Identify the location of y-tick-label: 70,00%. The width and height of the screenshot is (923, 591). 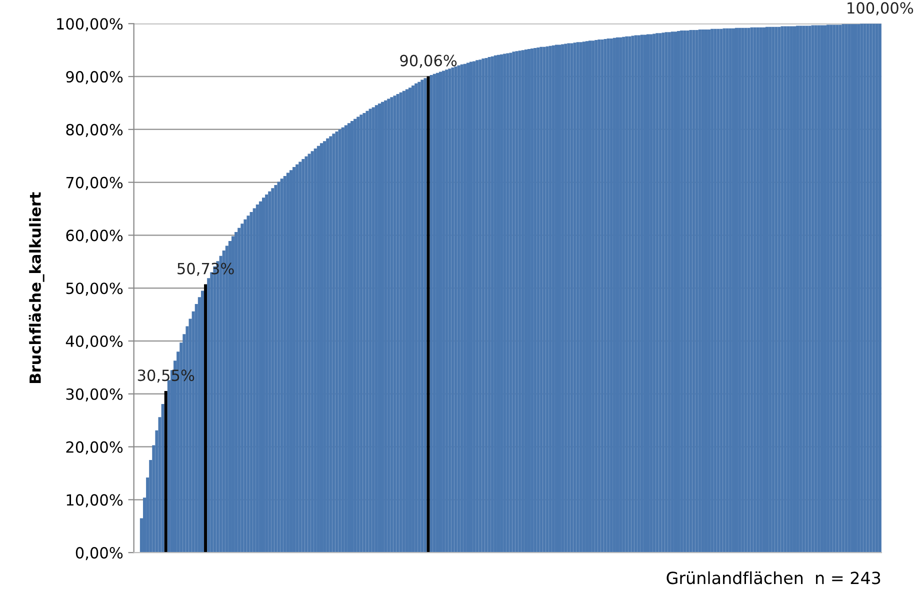
(94, 183).